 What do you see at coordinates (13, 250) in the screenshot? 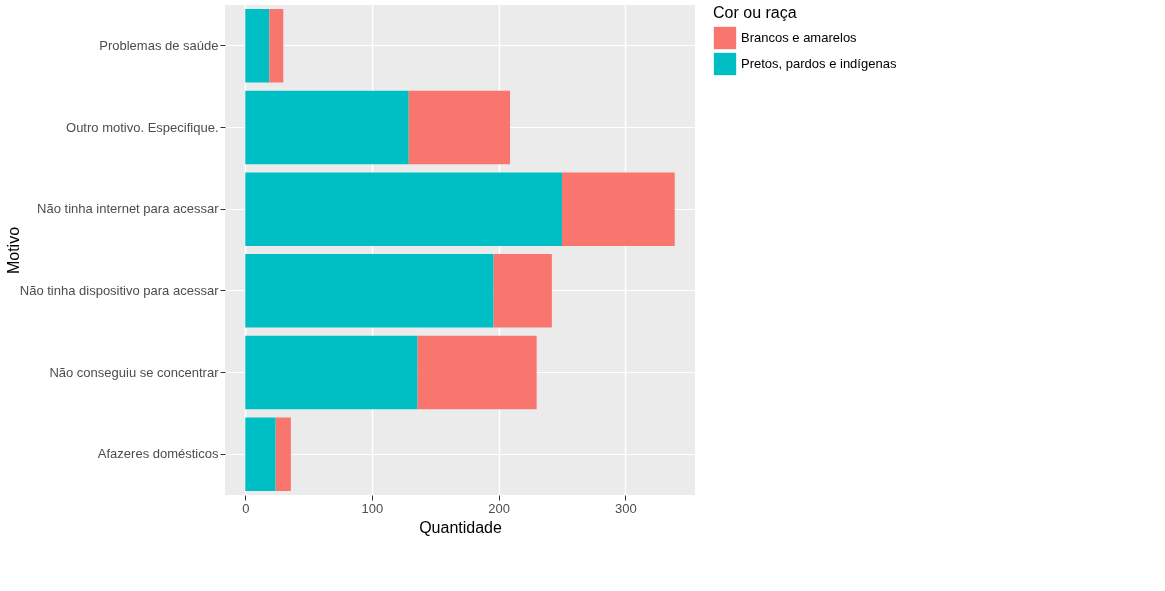
I see `y-axis-title: Motivo` at bounding box center [13, 250].